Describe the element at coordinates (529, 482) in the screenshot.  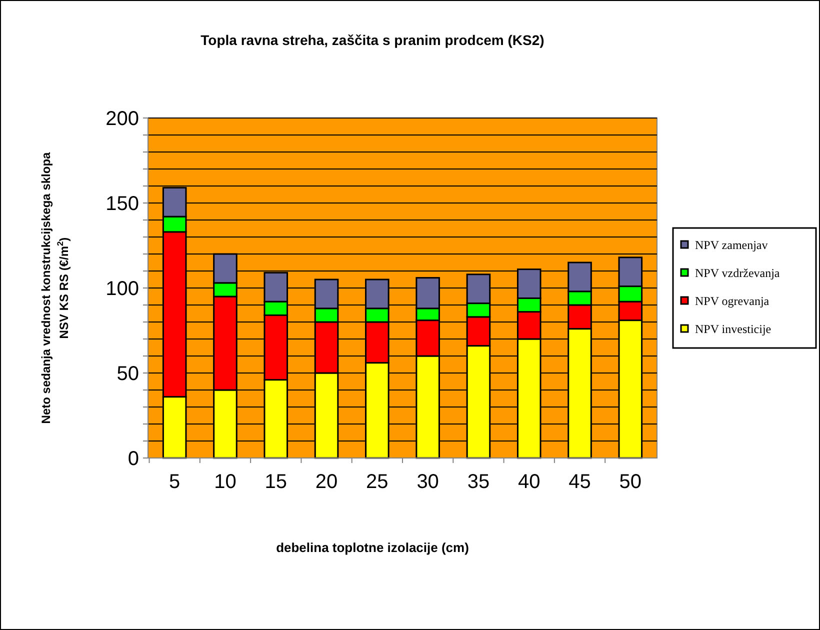
I see `x-tick-label: 40` at that location.